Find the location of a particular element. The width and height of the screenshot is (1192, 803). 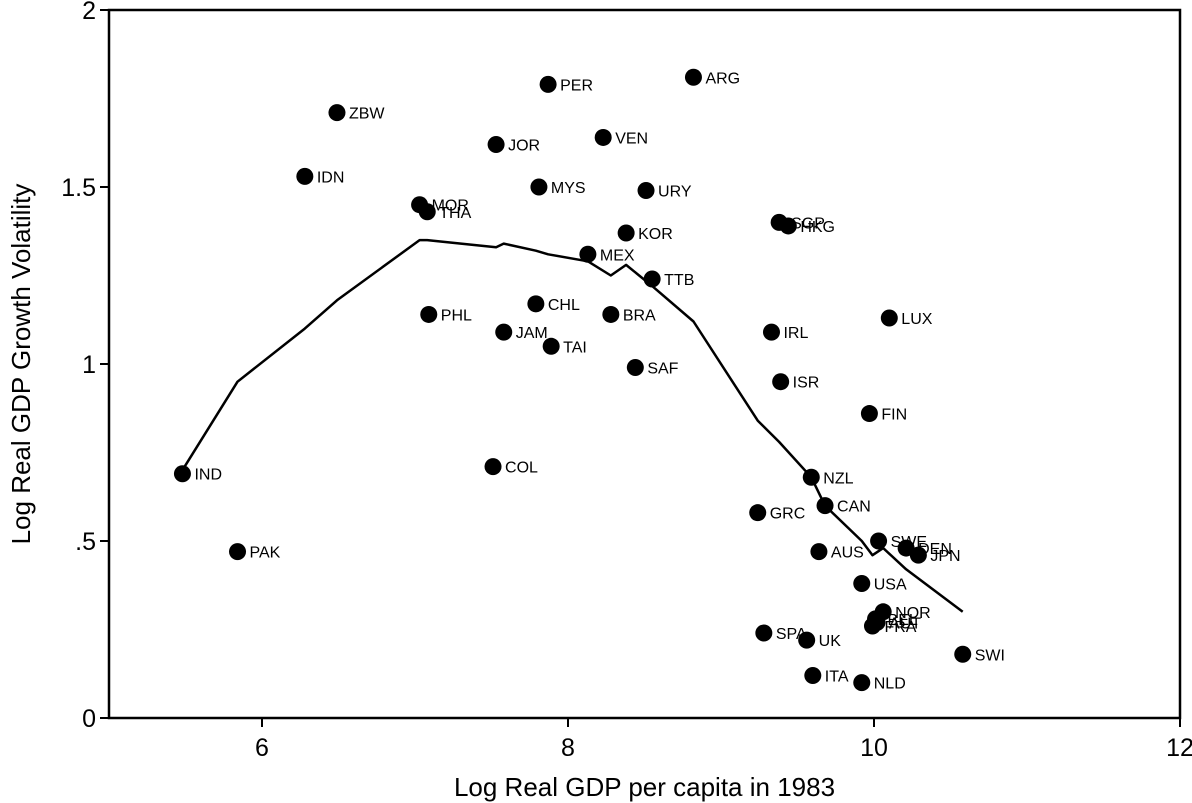

point-label: MEX is located at coordinates (617, 255).